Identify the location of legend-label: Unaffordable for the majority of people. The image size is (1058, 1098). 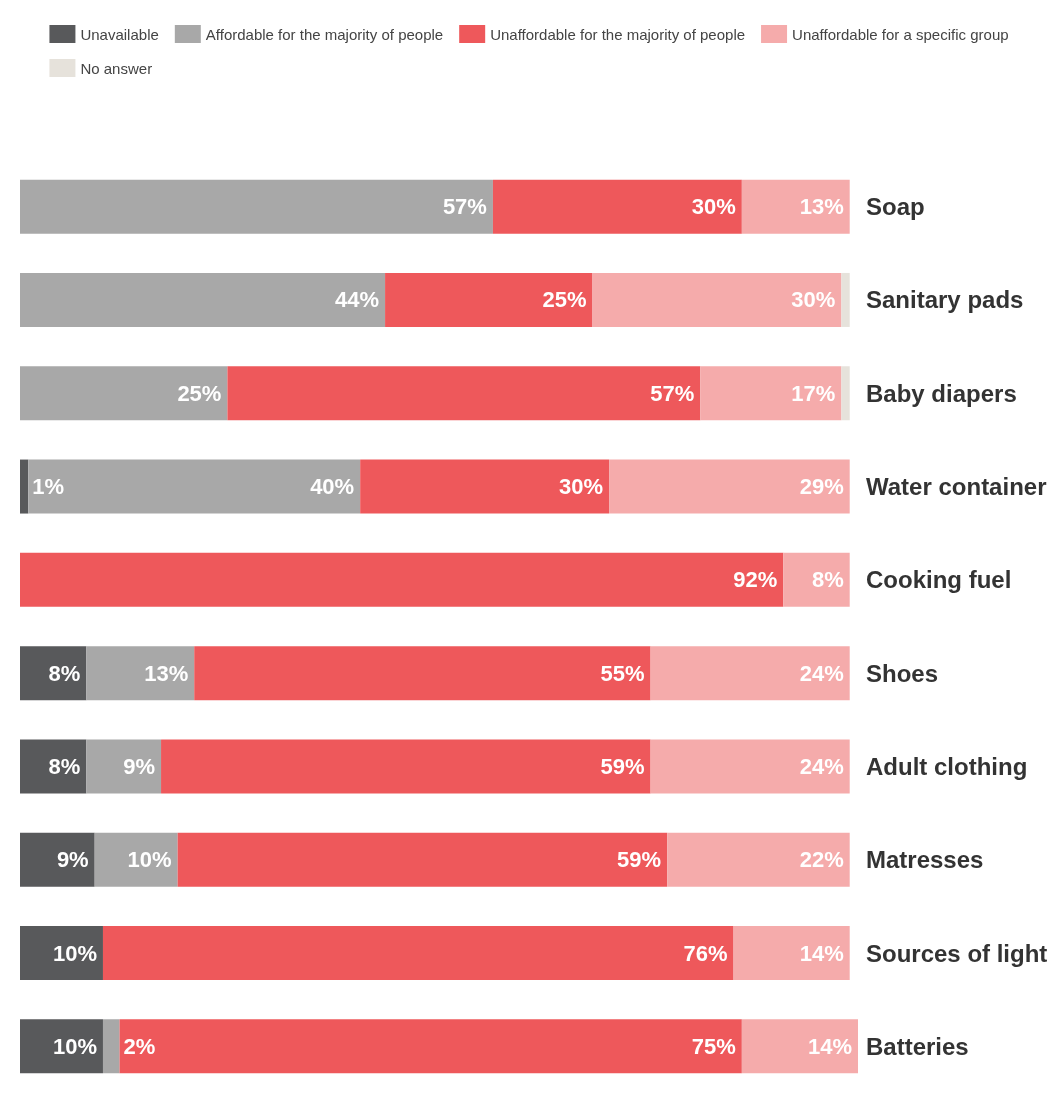
(618, 34).